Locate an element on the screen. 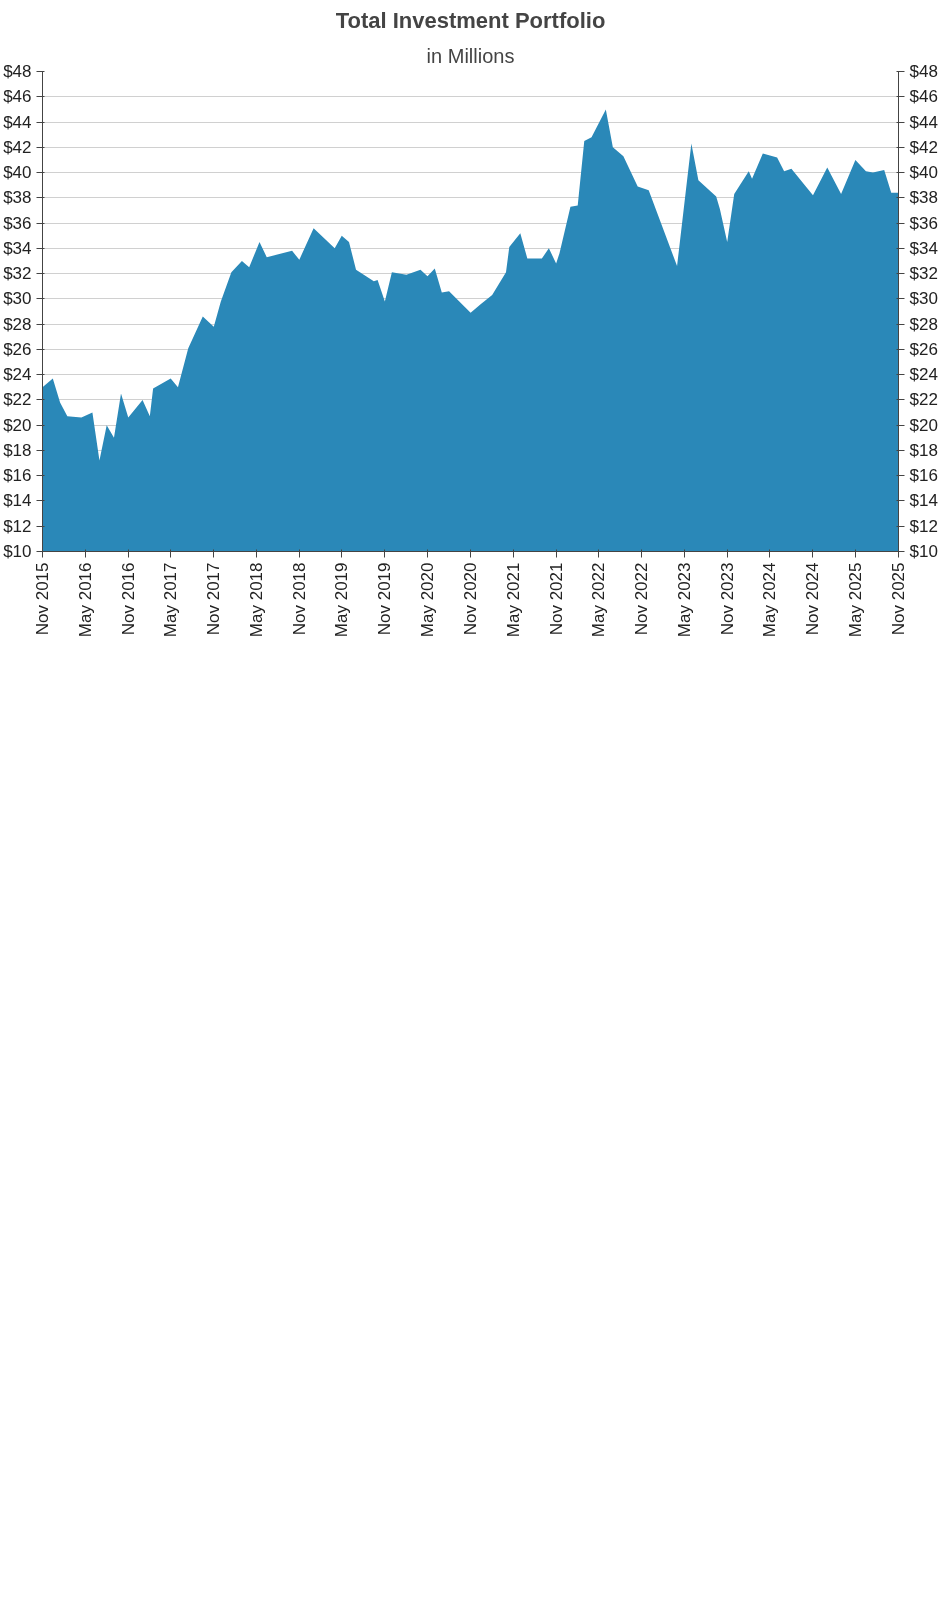 The height and width of the screenshot is (1618, 948). x-tick-label: May 2021 is located at coordinates (513, 600).